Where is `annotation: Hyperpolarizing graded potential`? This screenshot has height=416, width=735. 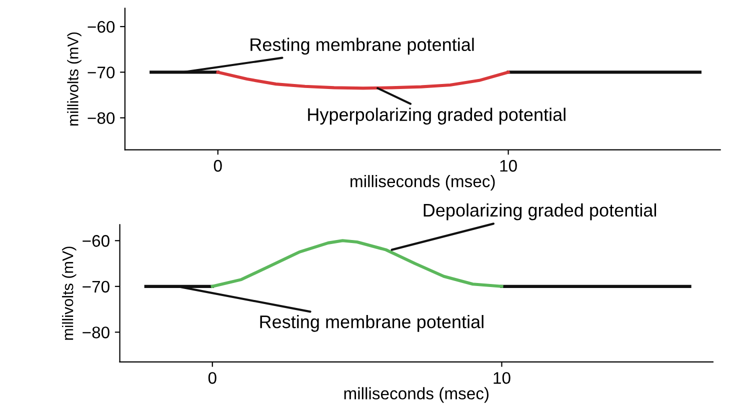
annotation: Hyperpolarizing graded potential is located at coordinates (437, 116).